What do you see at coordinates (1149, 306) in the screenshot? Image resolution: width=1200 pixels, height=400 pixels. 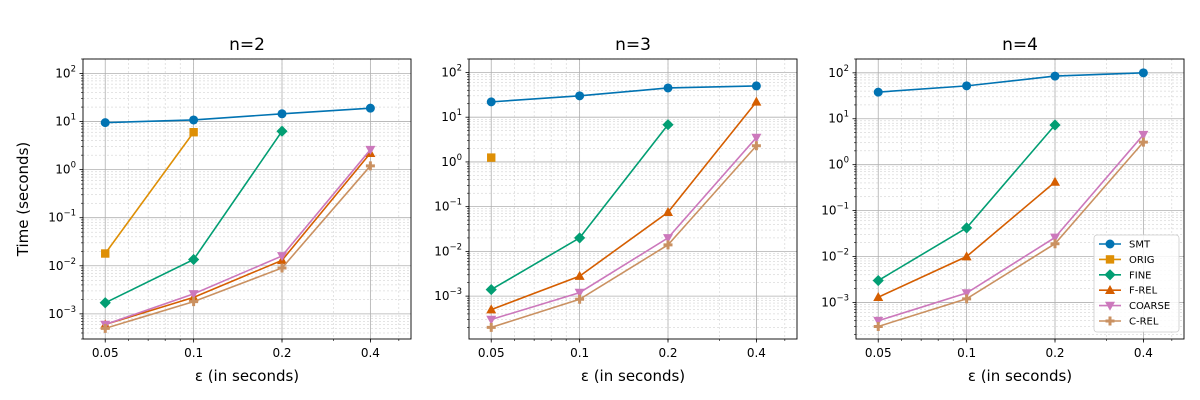 I see `legend-label: COARSE` at bounding box center [1149, 306].